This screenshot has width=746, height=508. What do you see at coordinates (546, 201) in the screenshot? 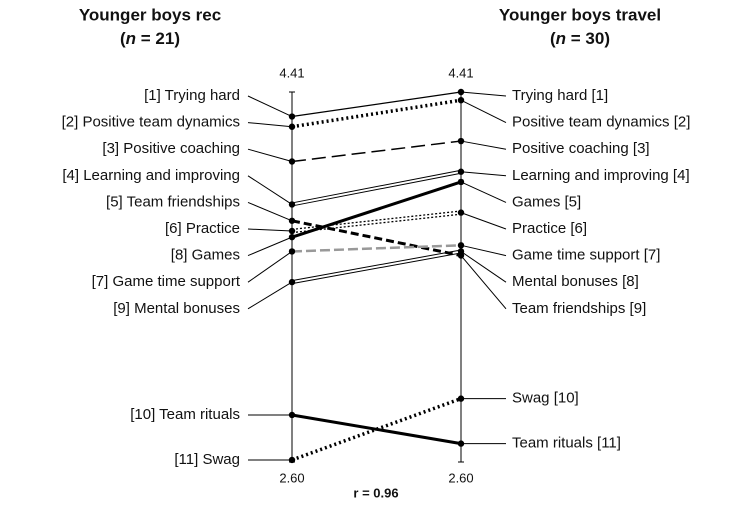
I see `right-label: Games [5]` at bounding box center [546, 201].